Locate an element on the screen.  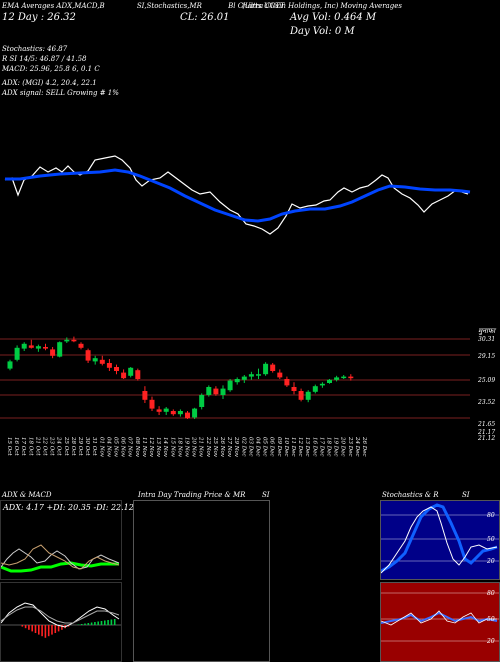
date-label: 13 Nov is located at coordinates (158, 447).